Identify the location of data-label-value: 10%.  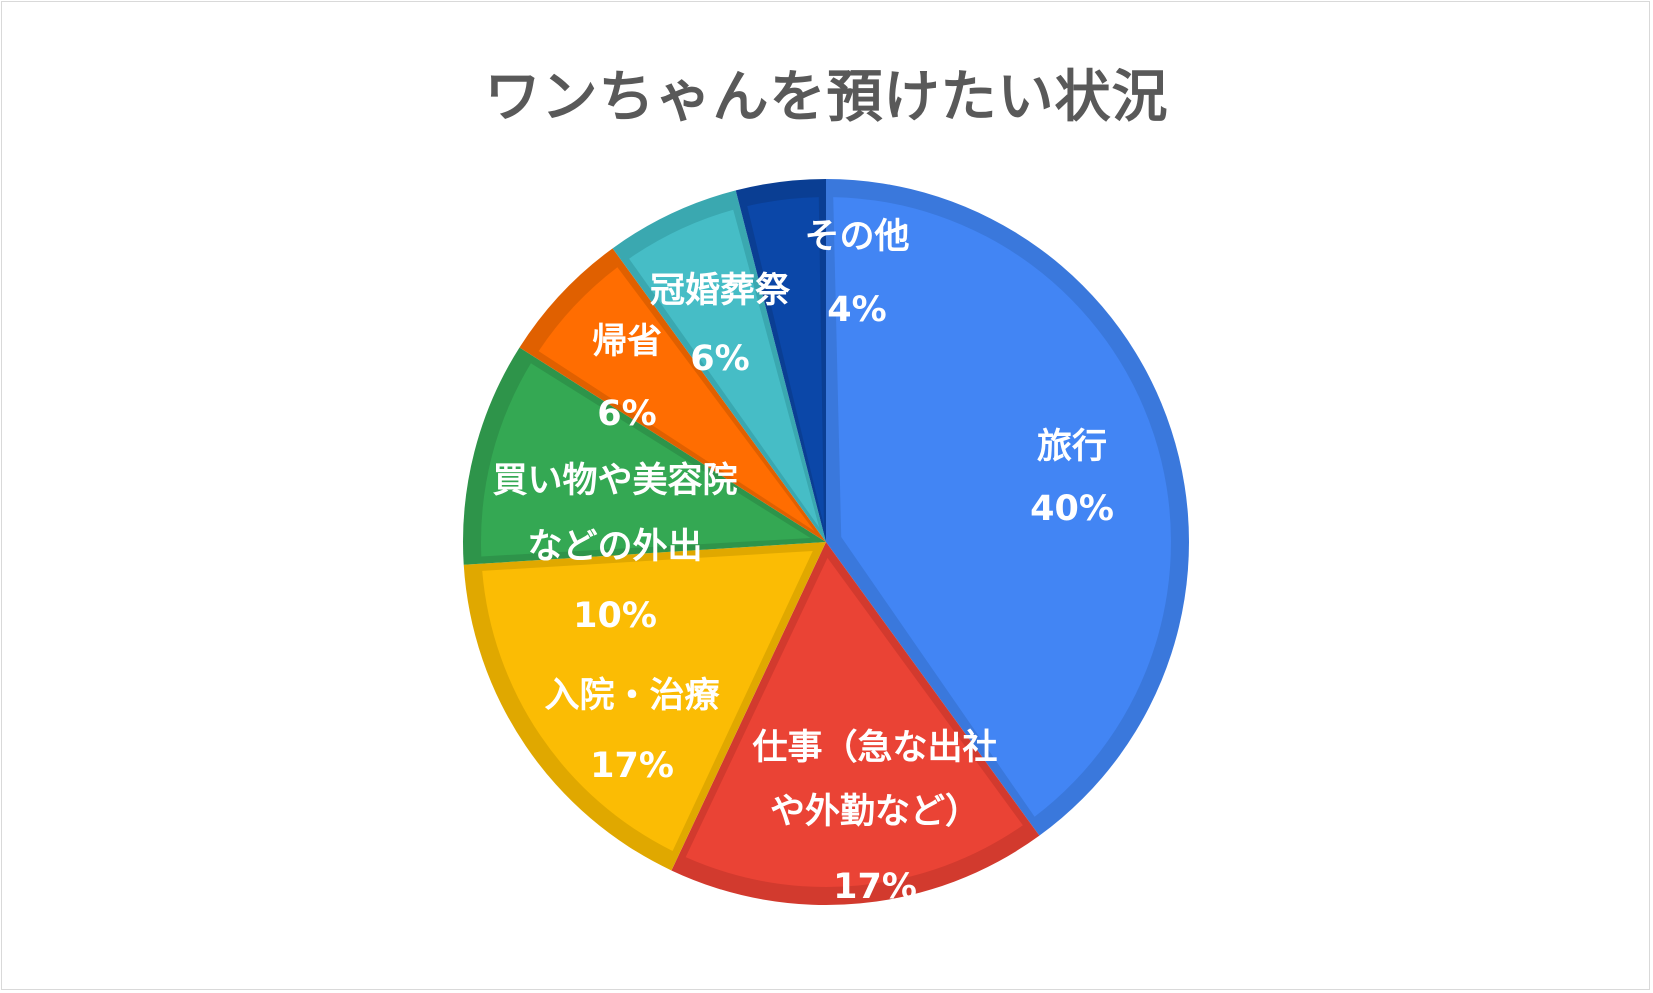
(615, 616).